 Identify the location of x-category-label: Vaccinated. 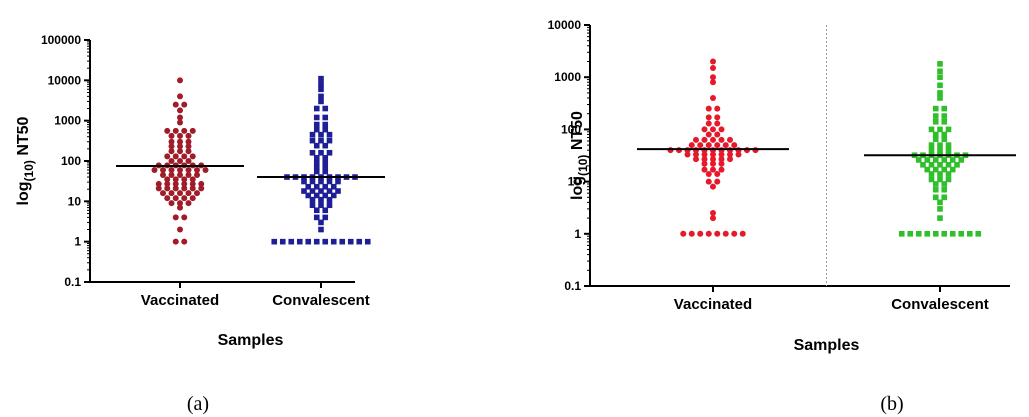
(180, 300).